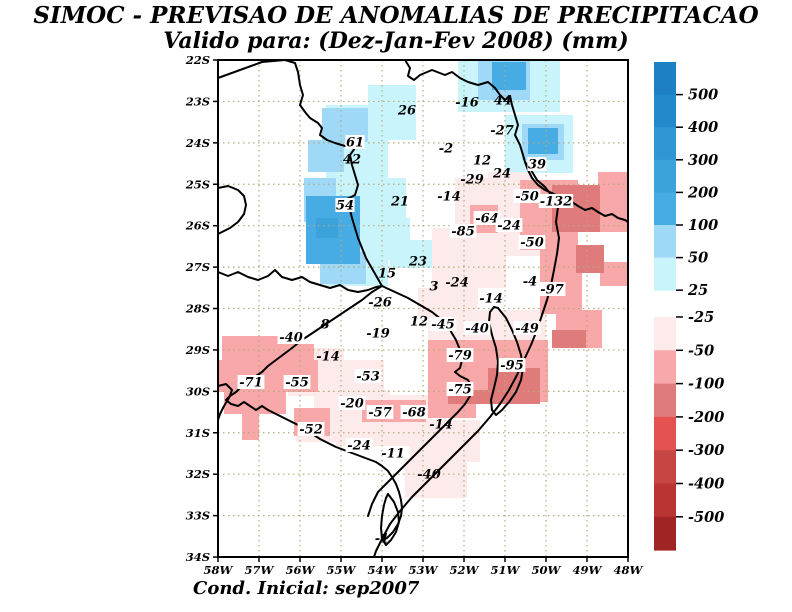 Image resolution: width=792 pixels, height=612 pixels. I want to click on y-axis-label: 31S, so click(198, 433).